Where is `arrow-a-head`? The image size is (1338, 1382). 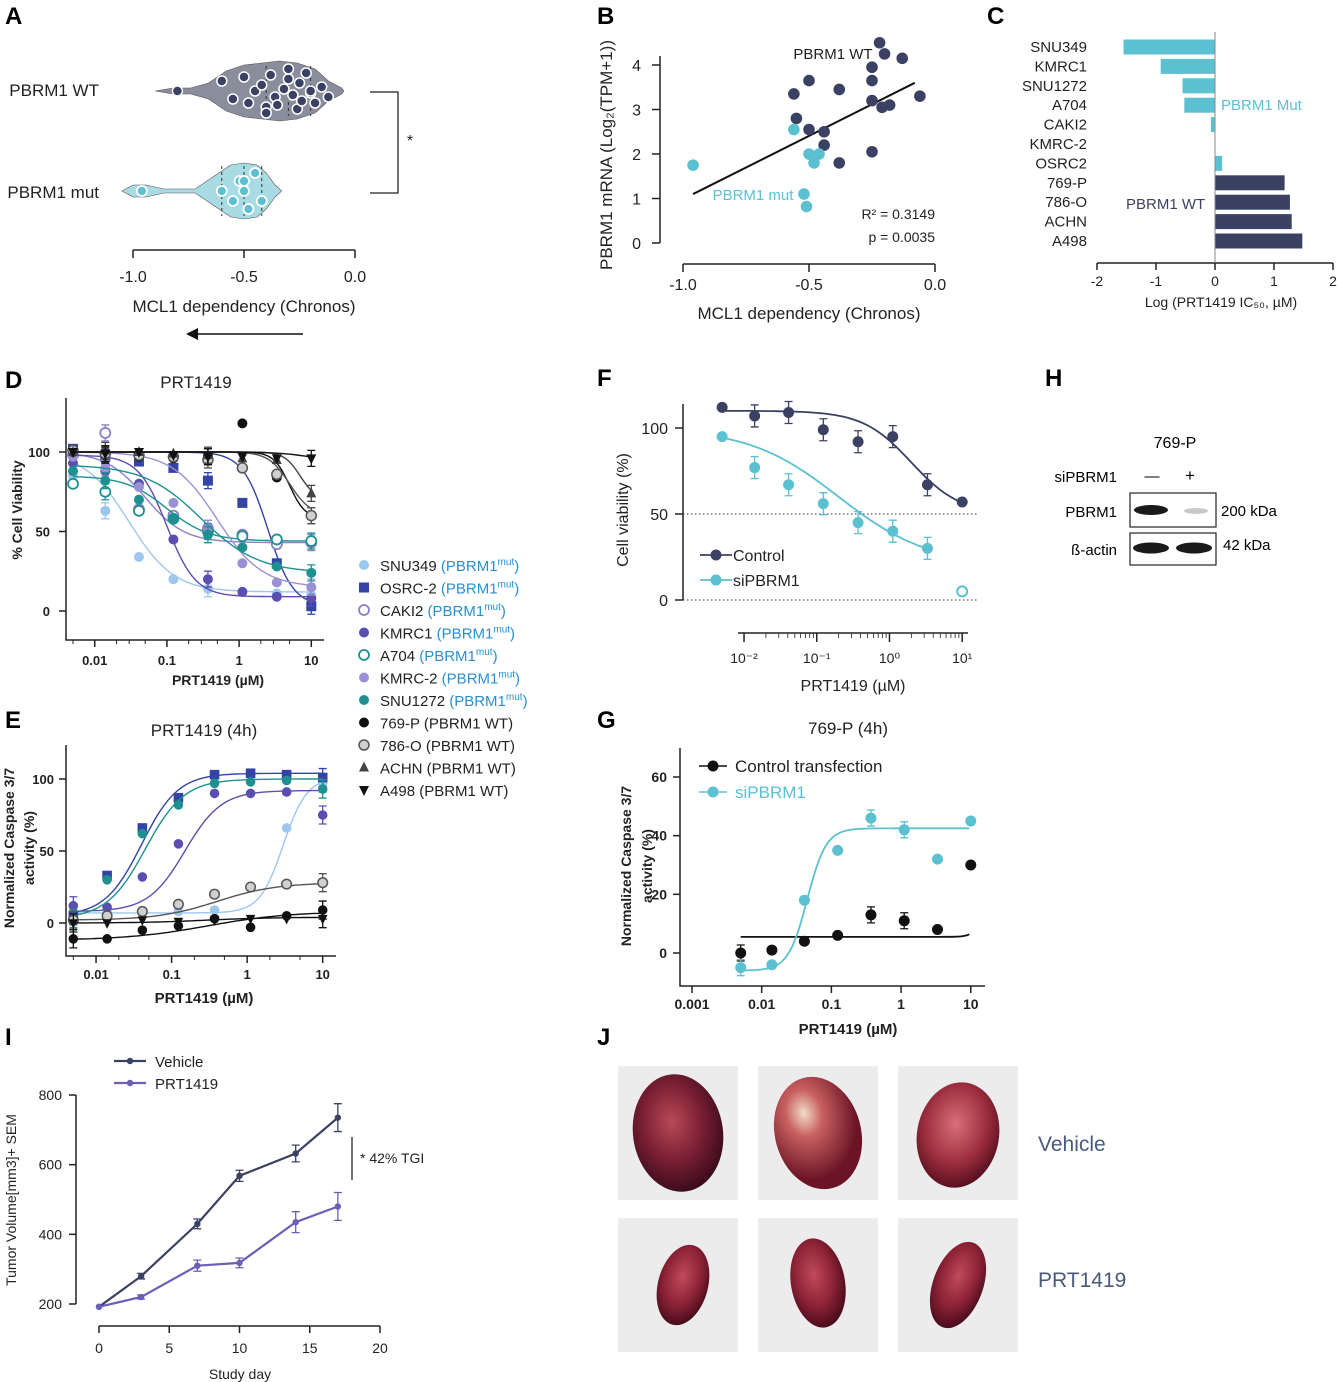 arrow-a-head is located at coordinates (192, 334).